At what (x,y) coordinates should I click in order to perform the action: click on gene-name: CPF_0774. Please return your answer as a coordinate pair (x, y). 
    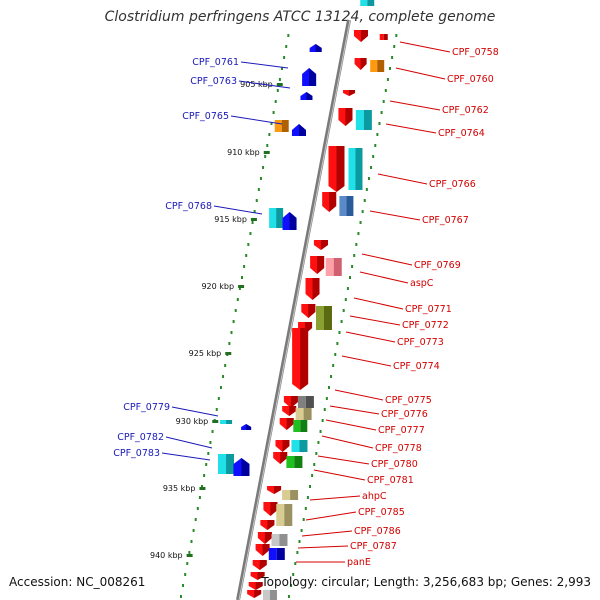
    Looking at the image, I should click on (416, 366).